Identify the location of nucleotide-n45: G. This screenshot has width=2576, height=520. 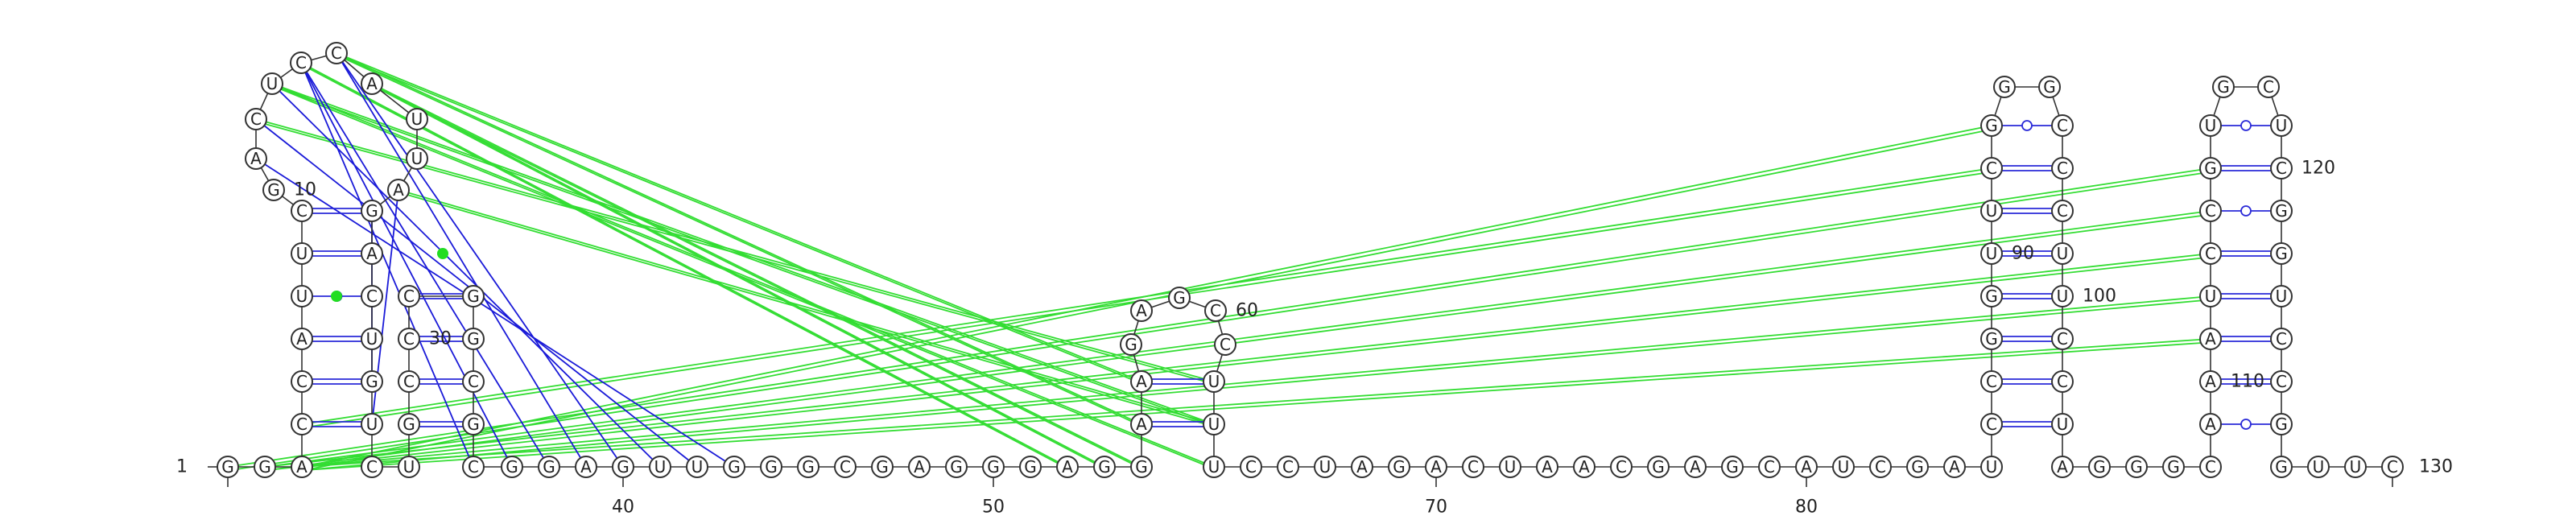
(808, 467).